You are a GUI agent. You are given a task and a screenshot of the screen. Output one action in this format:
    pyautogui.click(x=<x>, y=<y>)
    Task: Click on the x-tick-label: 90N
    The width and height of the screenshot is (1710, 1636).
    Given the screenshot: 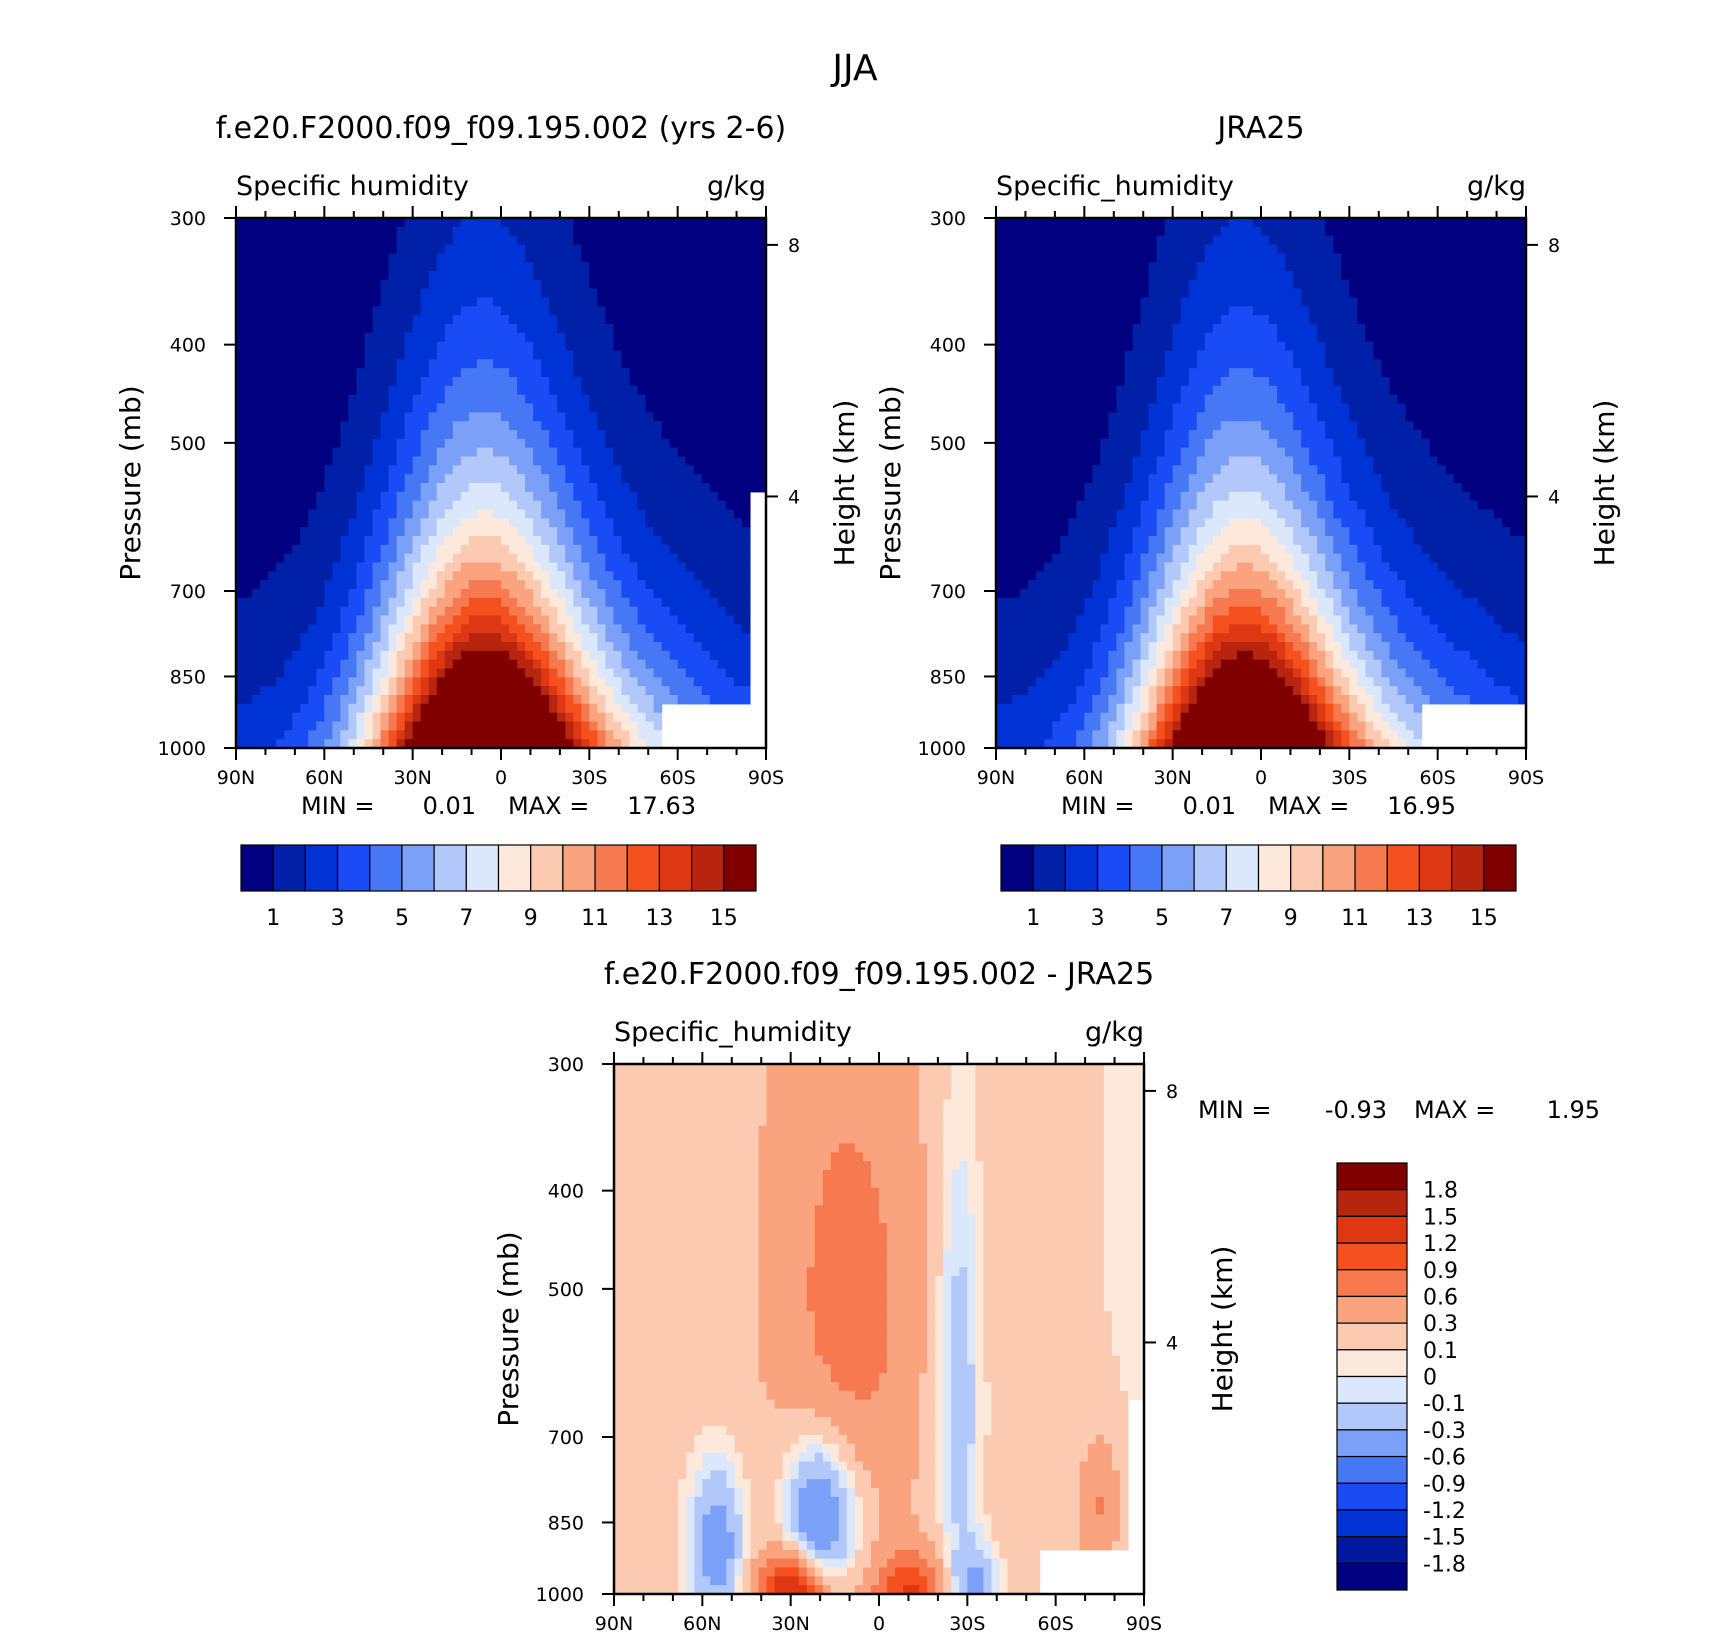 What is the action you would take?
    pyautogui.click(x=996, y=778)
    